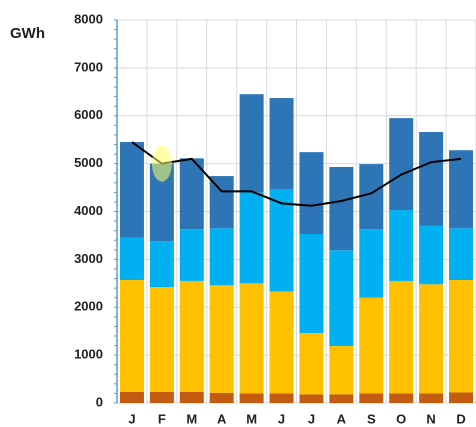 Image resolution: width=476 pixels, height=427 pixels. What do you see at coordinates (88, 162) in the screenshot?
I see `y-tick-label: 5000` at bounding box center [88, 162].